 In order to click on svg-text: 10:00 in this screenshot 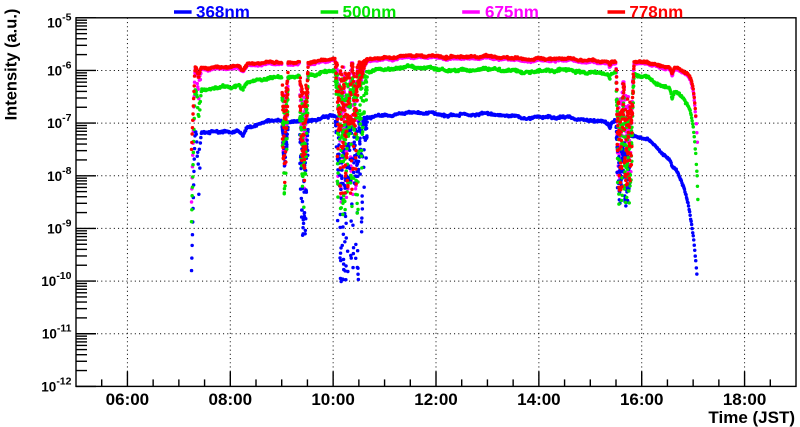, I will do `click(332, 399)`.